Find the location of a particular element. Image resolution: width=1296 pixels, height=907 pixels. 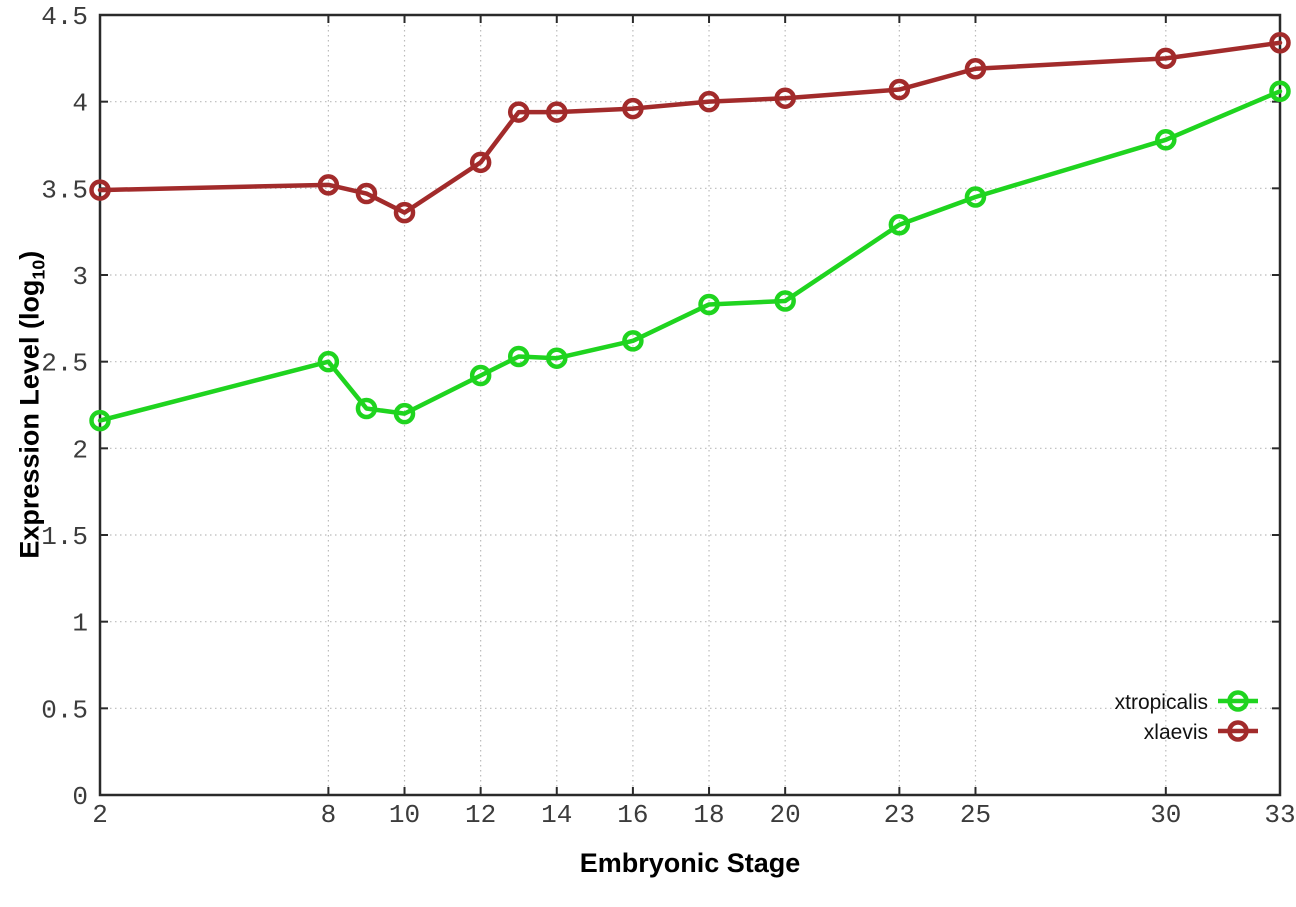

y-tick-label: 2 is located at coordinates (80, 450).